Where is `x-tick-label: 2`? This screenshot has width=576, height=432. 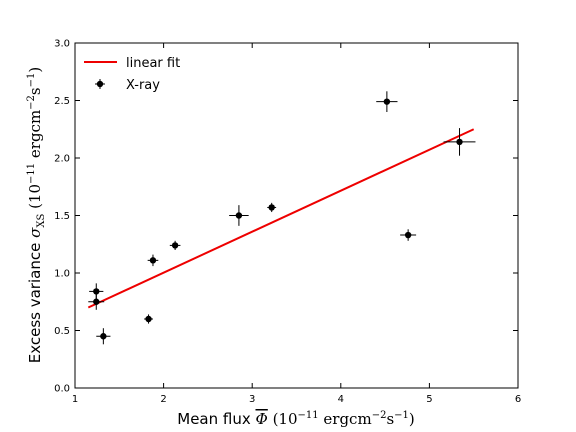 x-tick-label: 2 is located at coordinates (163, 399).